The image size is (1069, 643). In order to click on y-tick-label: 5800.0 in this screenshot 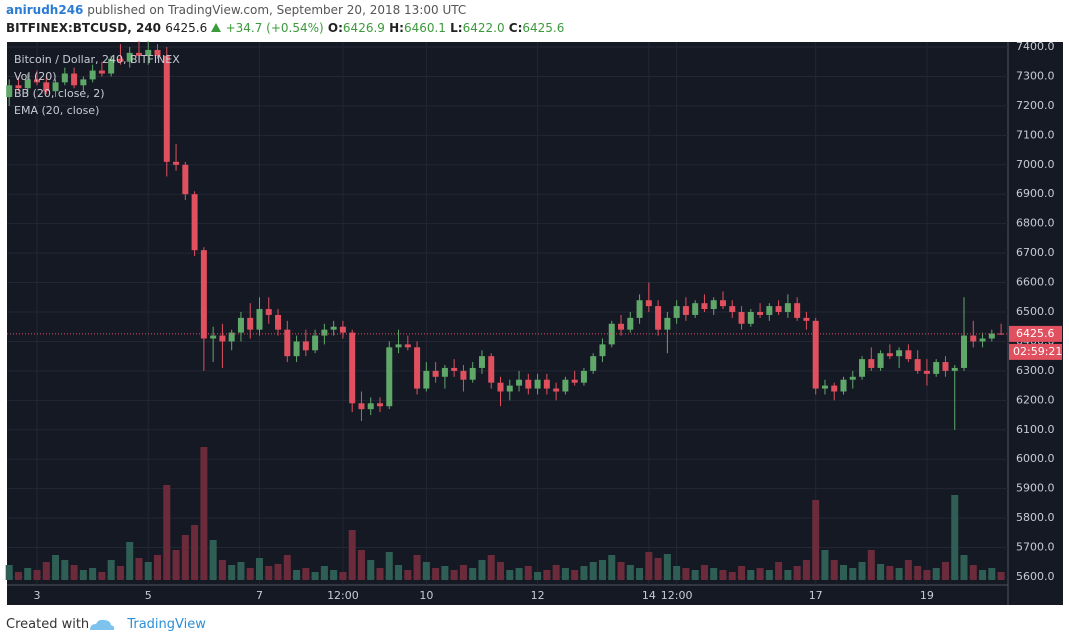, I will do `click(1035, 517)`.